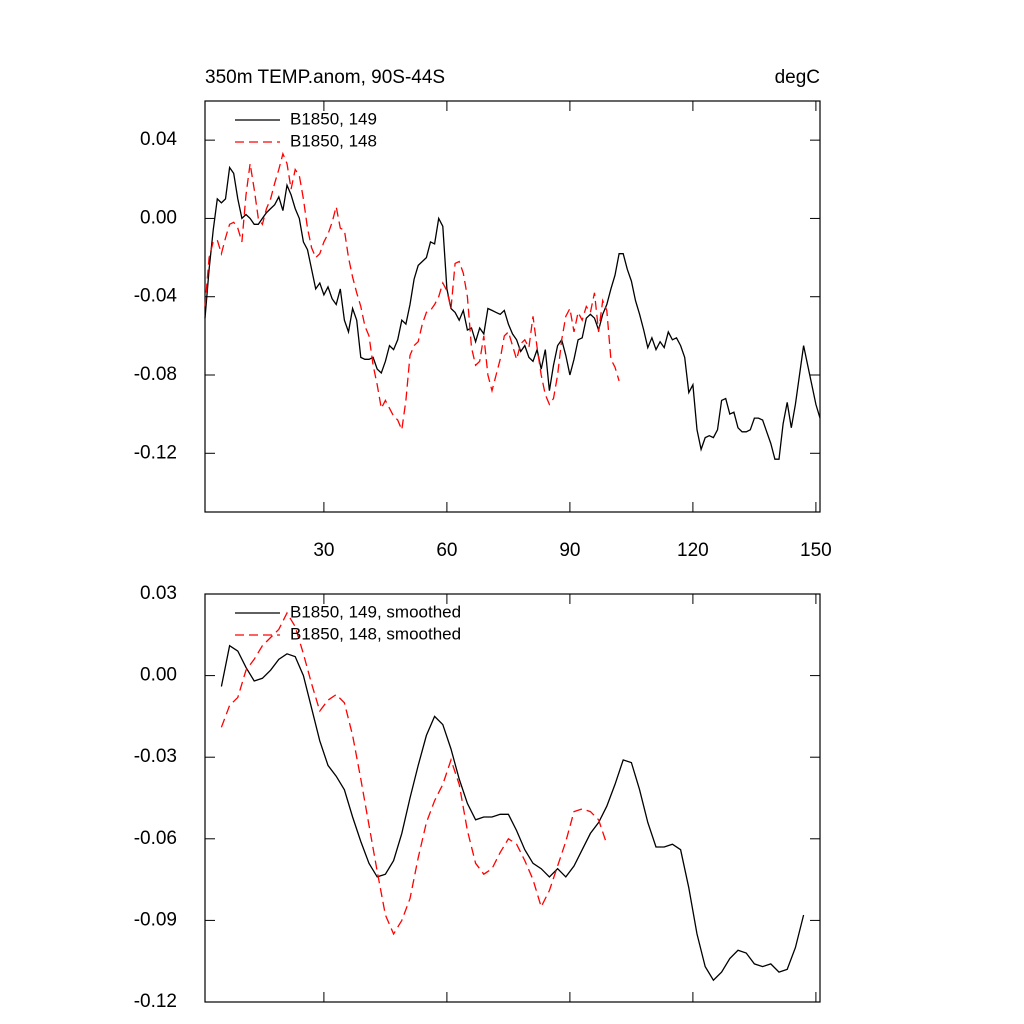 This screenshot has height=1024, width=1024. Describe the element at coordinates (797, 77) in the screenshot. I see `units-label: degC` at that location.